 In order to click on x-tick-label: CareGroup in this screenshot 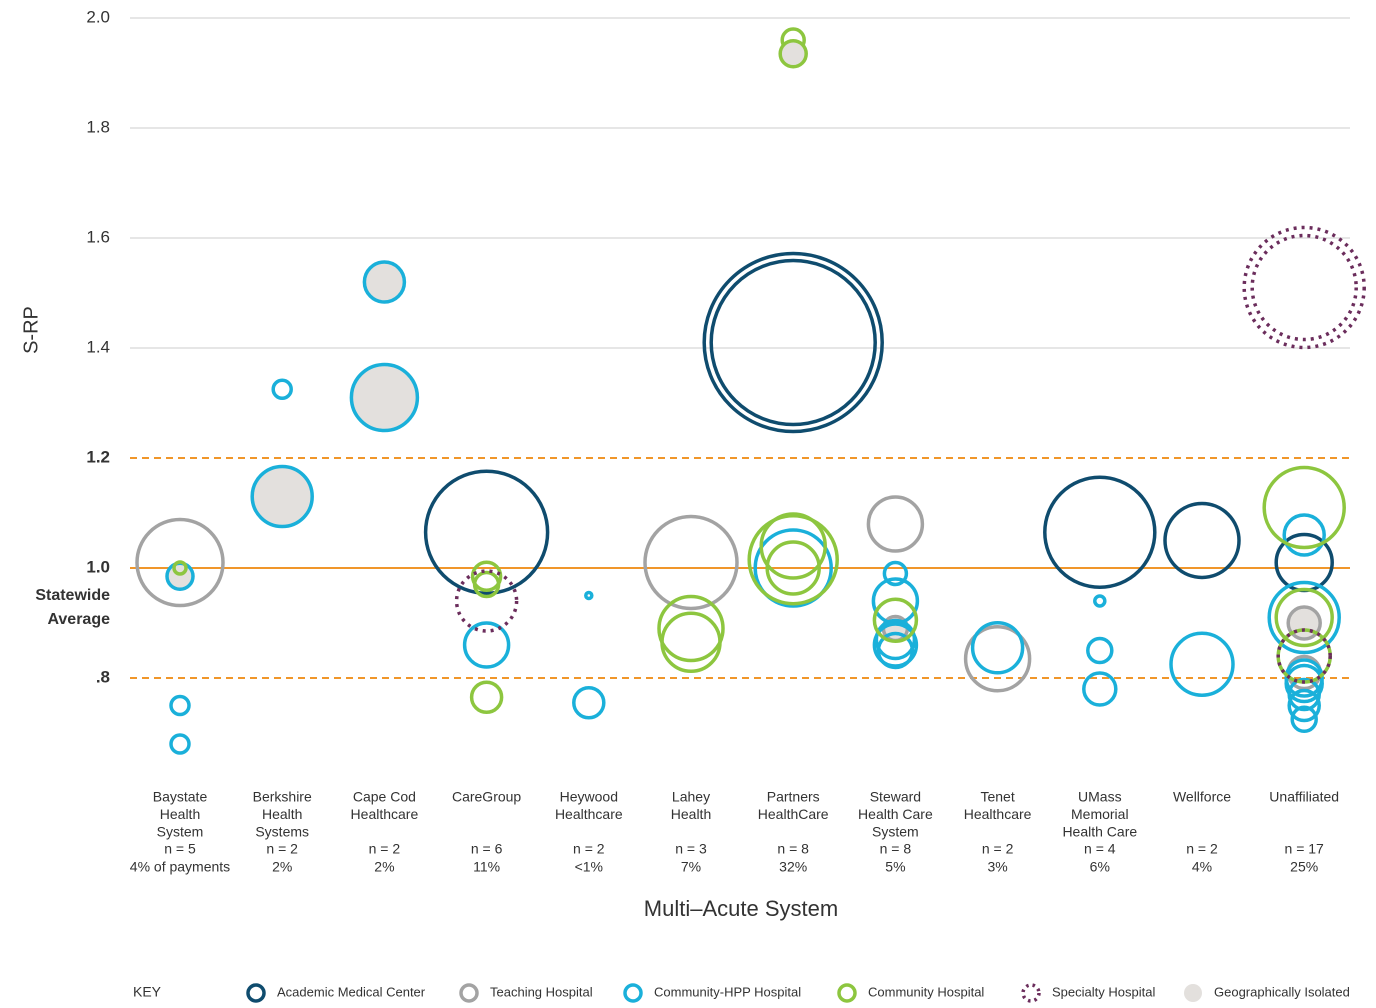, I will do `click(486, 797)`.